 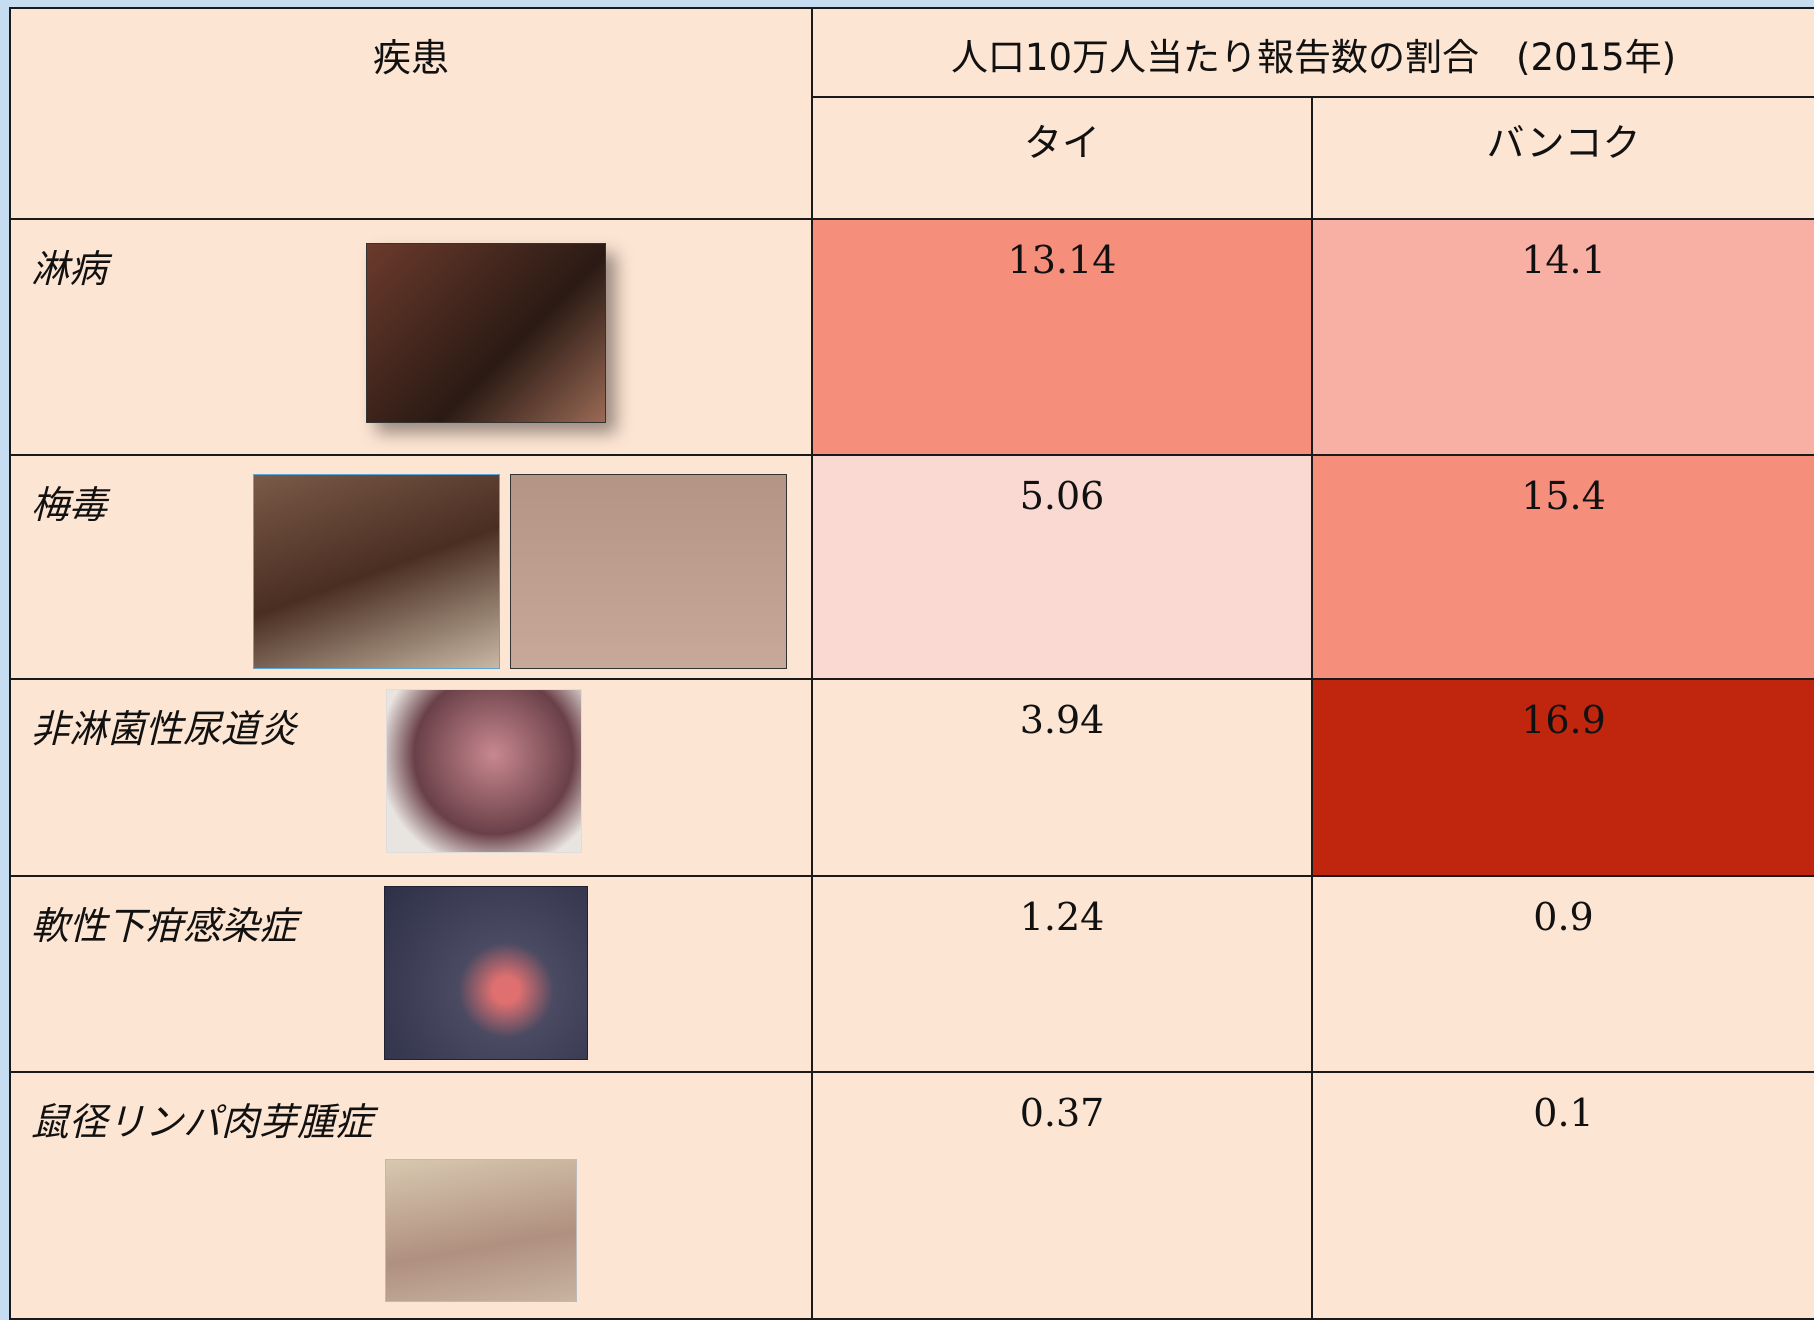 I want to click on bangkok-value: 15.4, so click(x=1563, y=496).